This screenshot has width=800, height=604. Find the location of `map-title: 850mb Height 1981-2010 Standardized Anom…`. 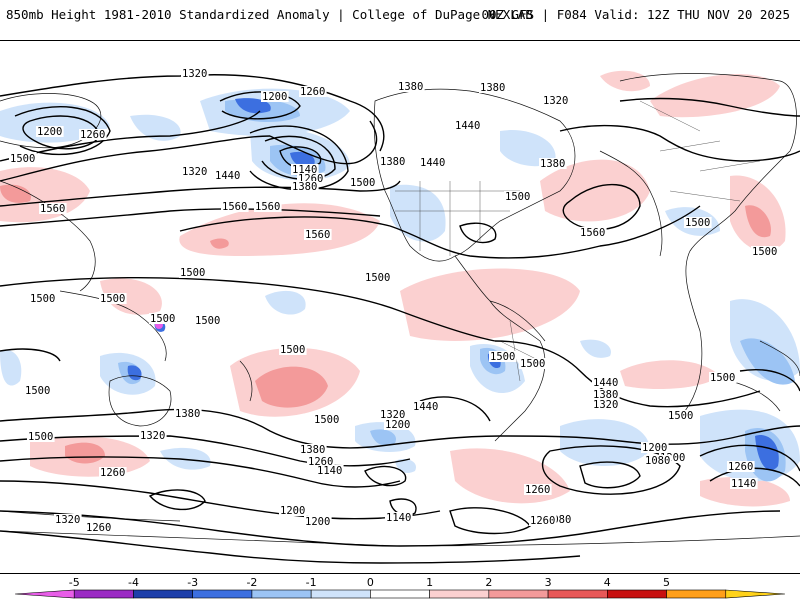

map-title: 850mb Height 1981-2010 Standardized Anom… is located at coordinates (269, 14).